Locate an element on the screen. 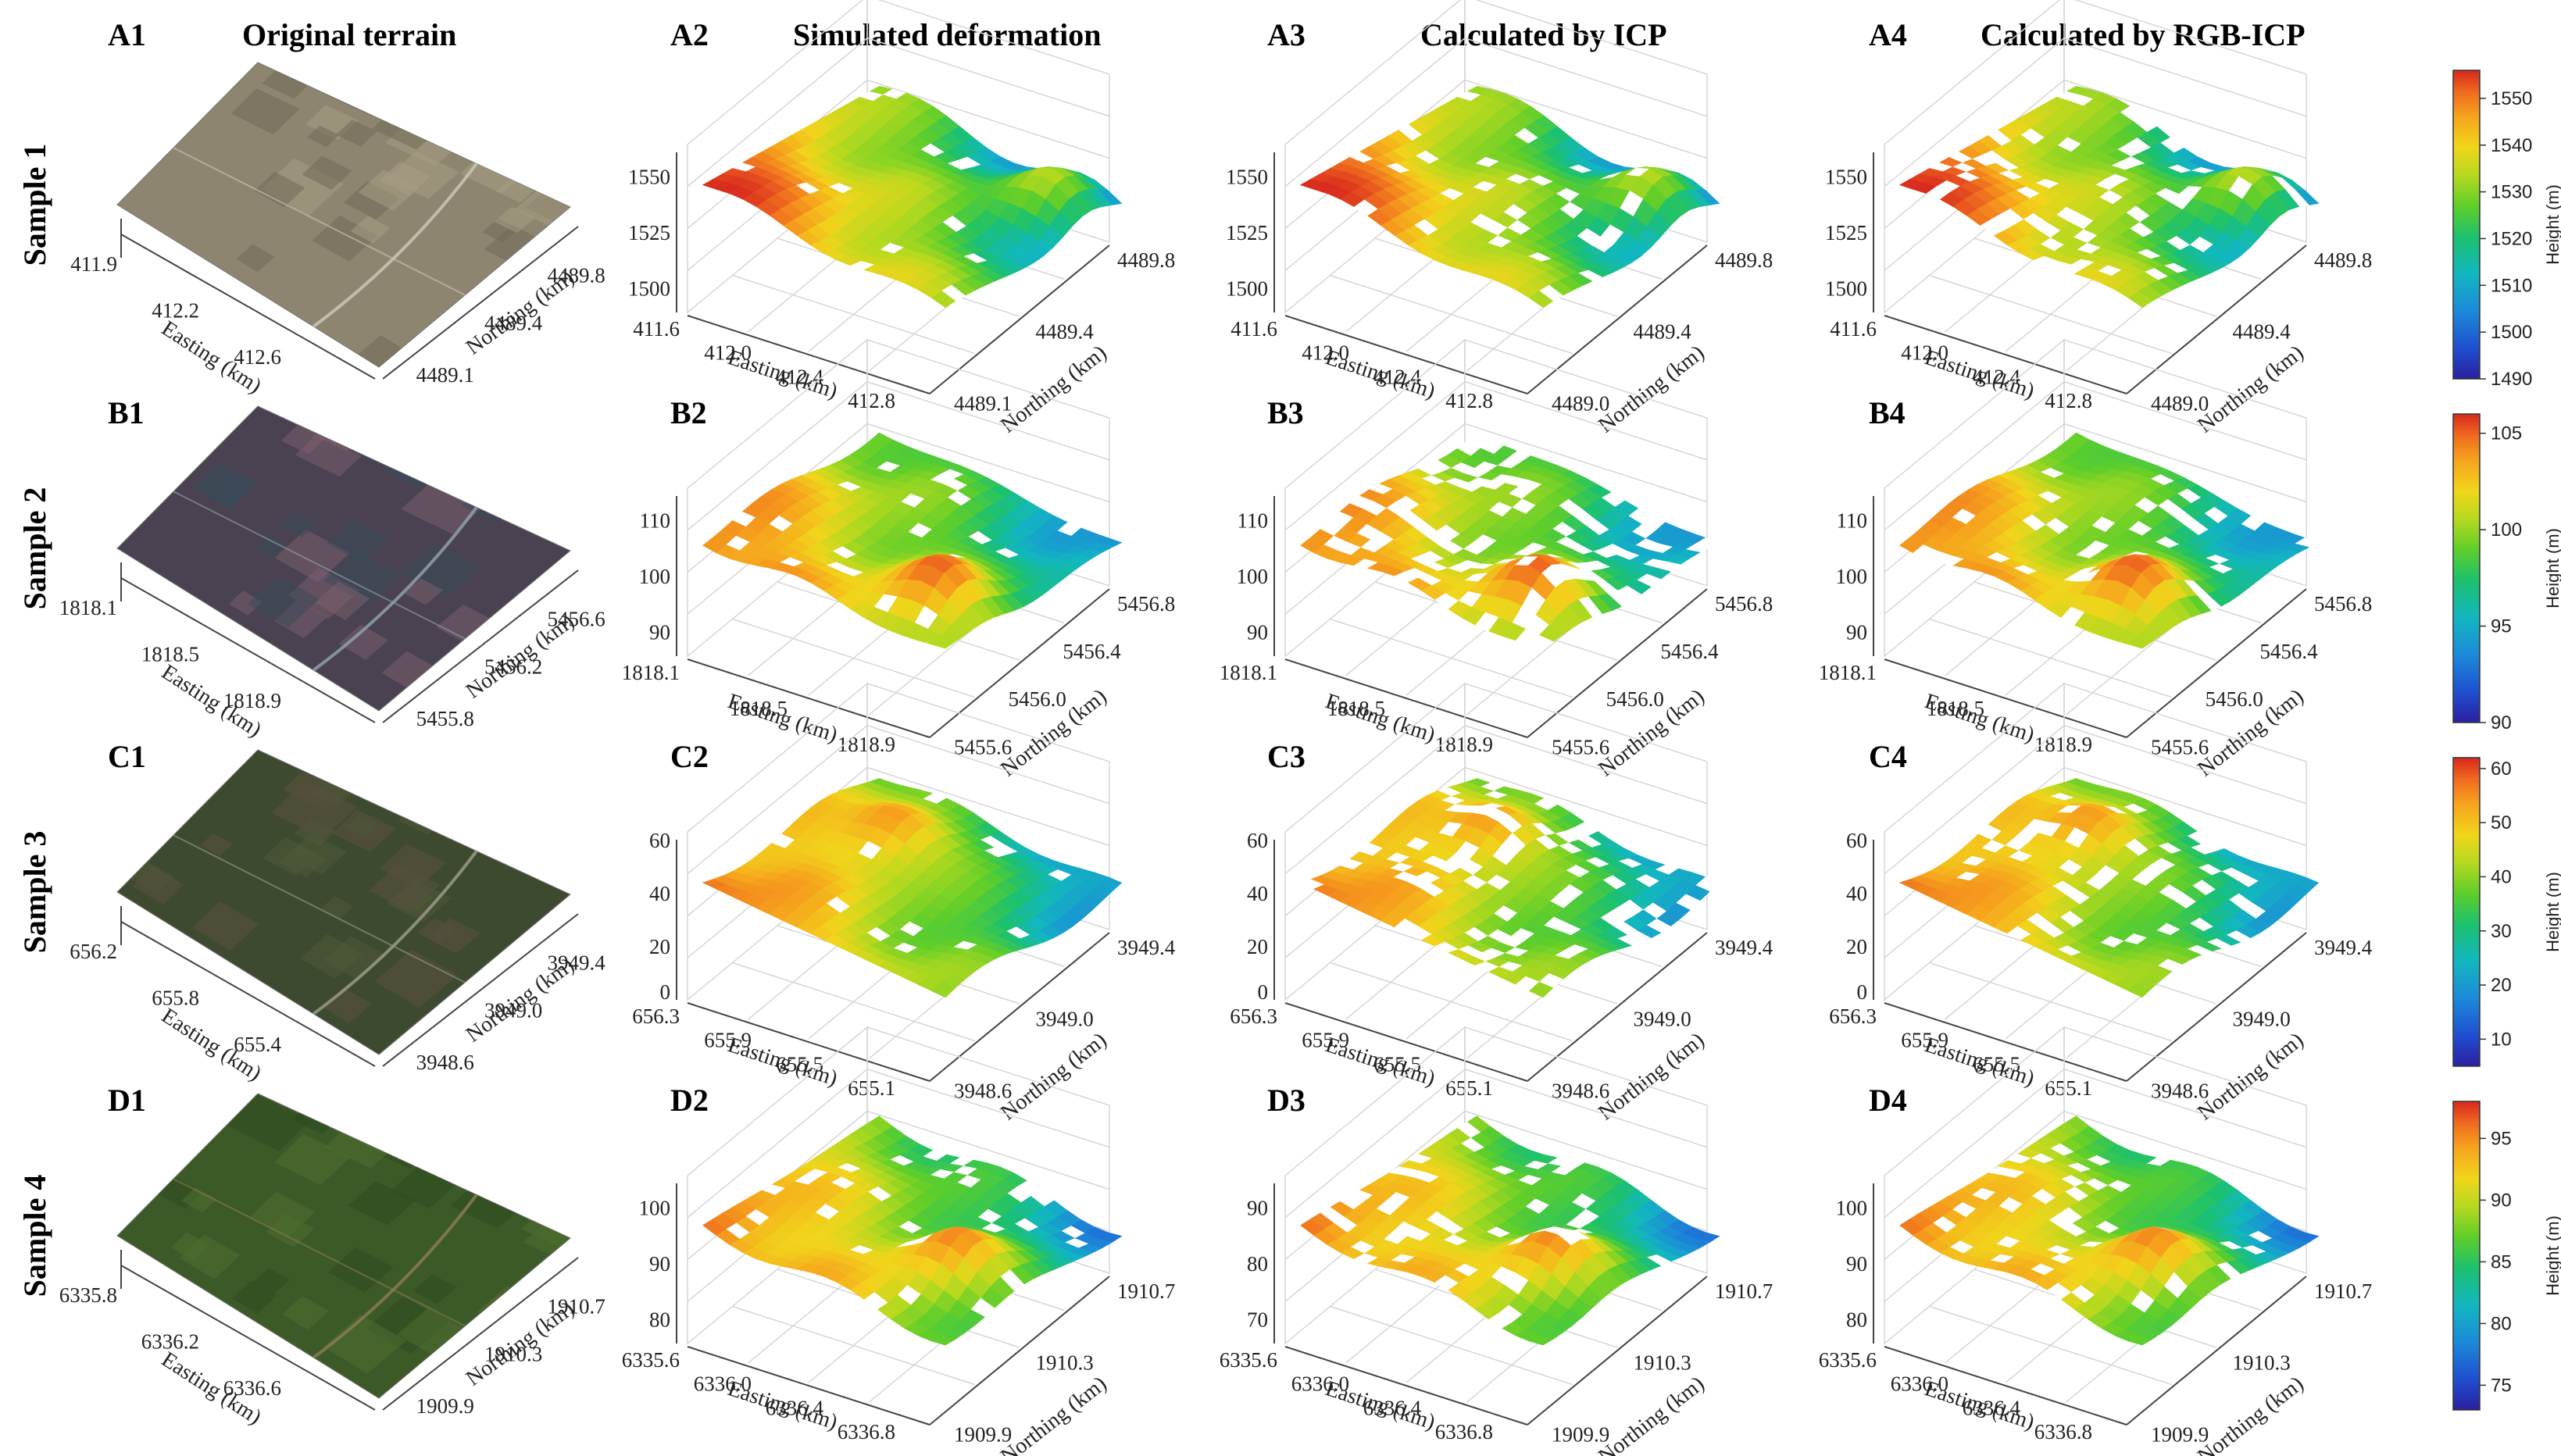  z-tick-label: 40 is located at coordinates (1856, 893).